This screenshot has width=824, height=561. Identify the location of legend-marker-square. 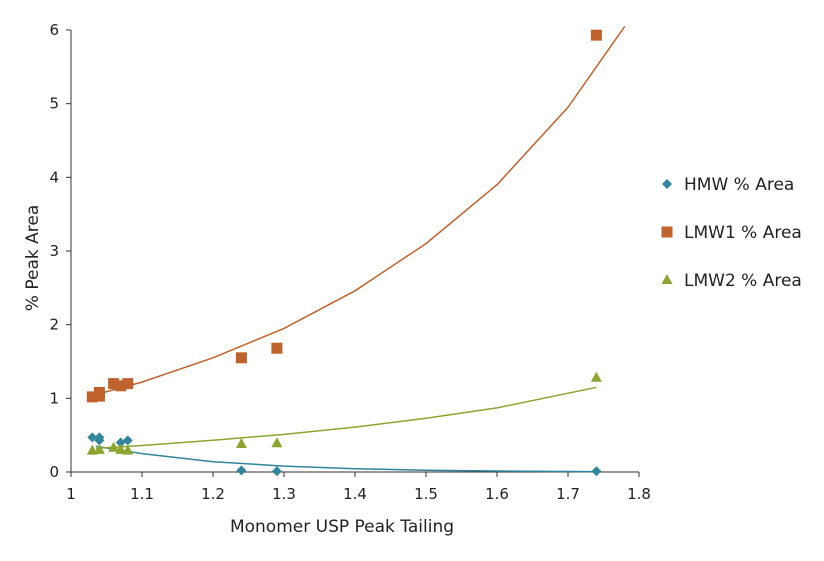
(667, 232).